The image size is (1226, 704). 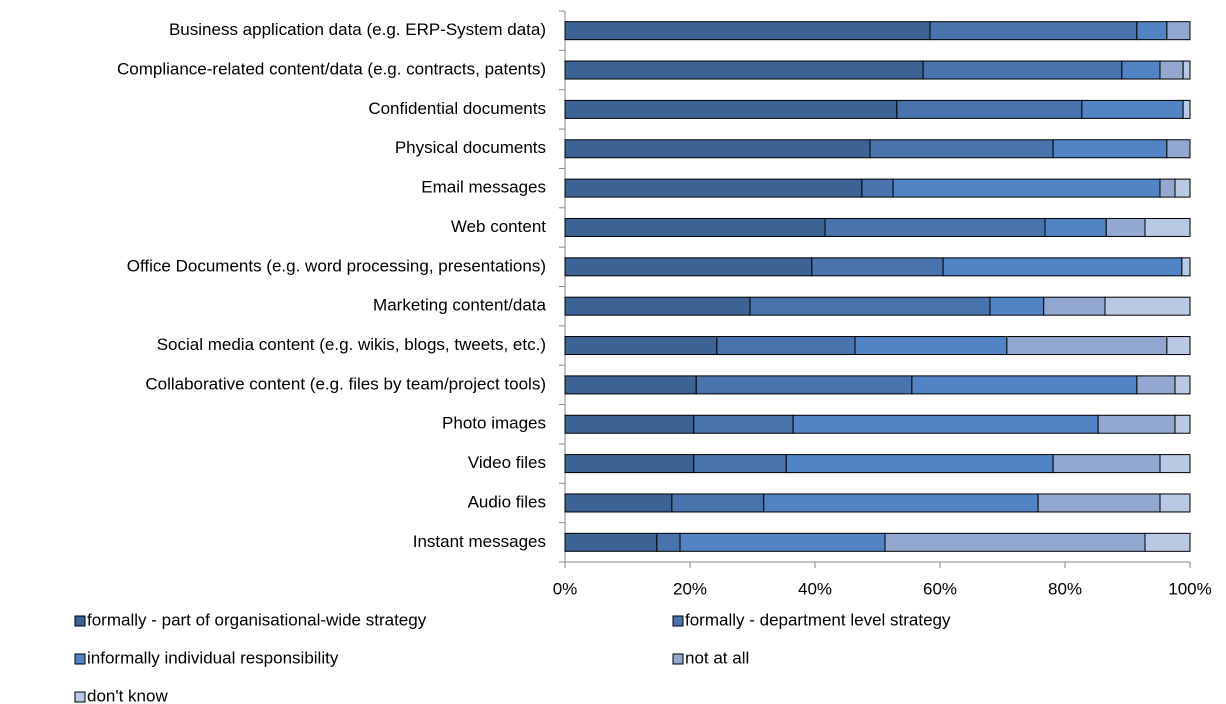 What do you see at coordinates (565, 588) in the screenshot?
I see `x-tick-label: 0%` at bounding box center [565, 588].